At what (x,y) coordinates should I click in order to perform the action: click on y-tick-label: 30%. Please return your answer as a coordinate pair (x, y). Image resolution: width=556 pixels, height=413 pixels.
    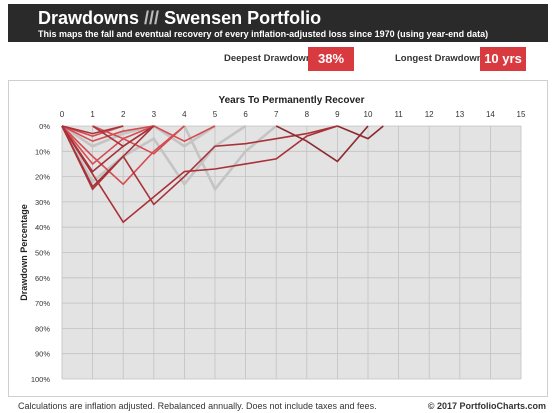
    Looking at the image, I should click on (42, 202).